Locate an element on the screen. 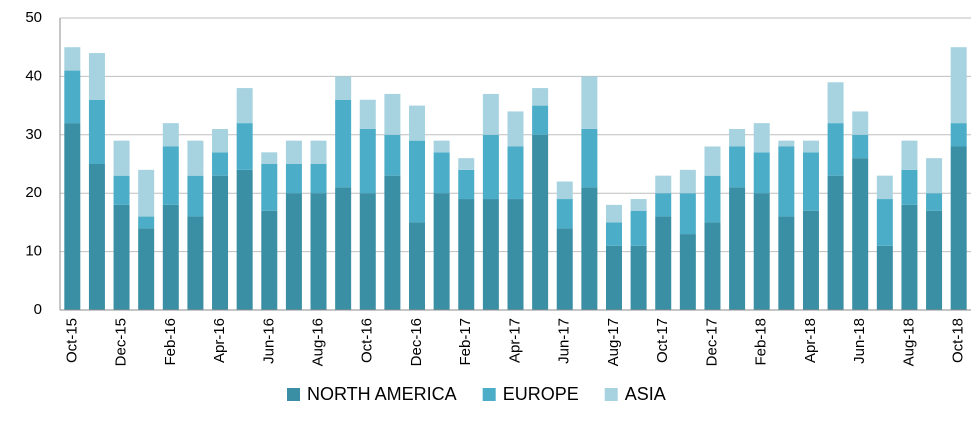 The image size is (973, 432). x-tick-label: Jun-18 is located at coordinates (859, 341).